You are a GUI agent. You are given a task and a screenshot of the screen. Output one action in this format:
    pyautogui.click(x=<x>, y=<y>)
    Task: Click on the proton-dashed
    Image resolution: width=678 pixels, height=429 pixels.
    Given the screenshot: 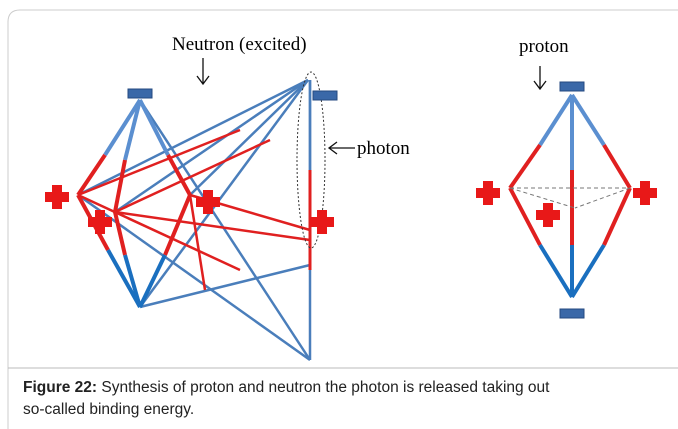 What is the action you would take?
    pyautogui.click(x=570, y=198)
    